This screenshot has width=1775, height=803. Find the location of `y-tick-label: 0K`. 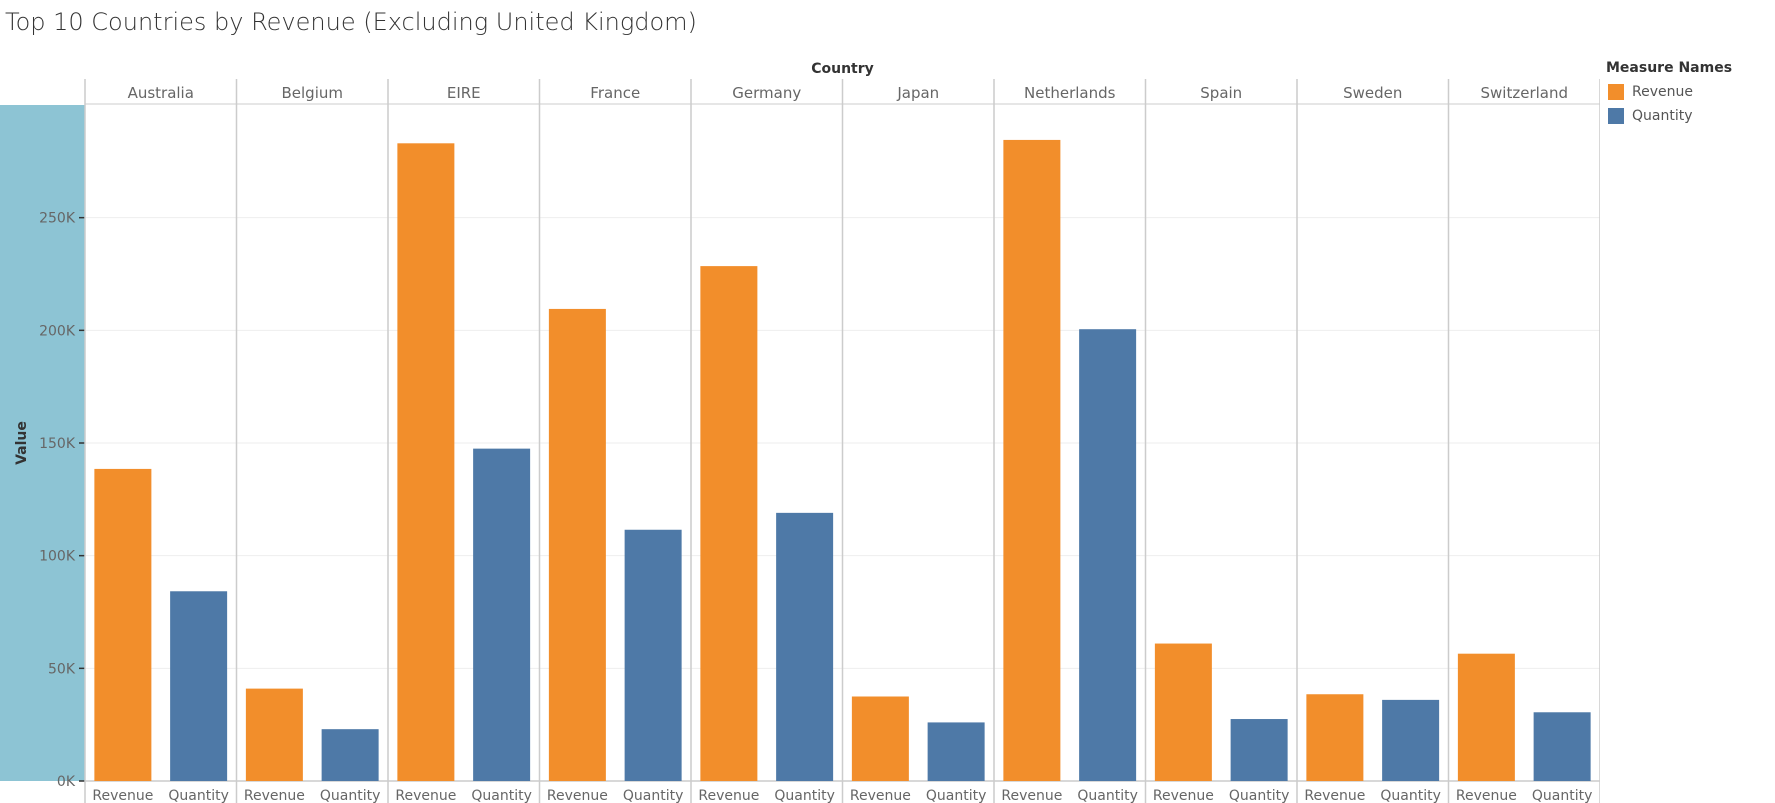

y-tick-label: 0K is located at coordinates (66, 782).